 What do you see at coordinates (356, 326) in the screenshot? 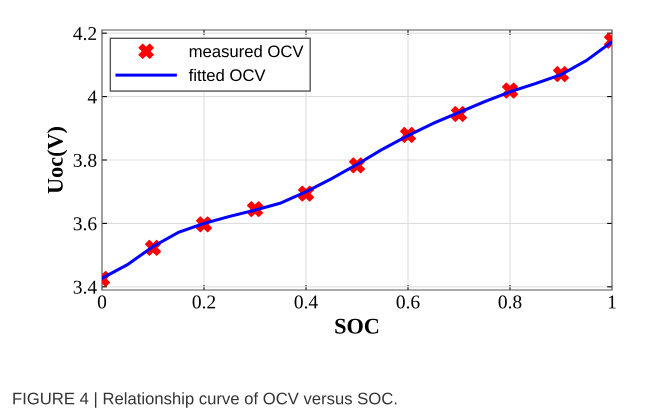
I see `x-axis-title: SOC` at bounding box center [356, 326].